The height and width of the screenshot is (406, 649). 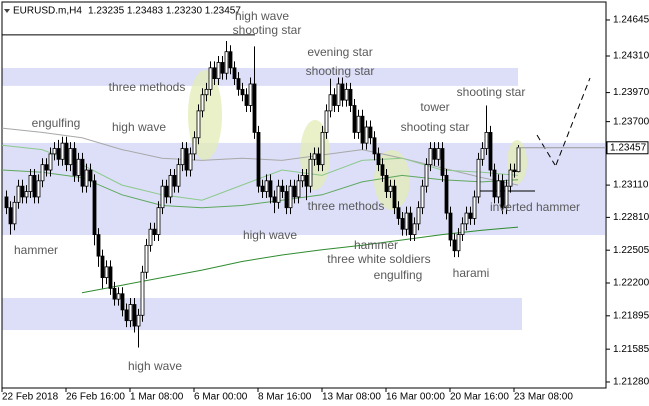 I want to click on annotation: harami, so click(x=471, y=273).